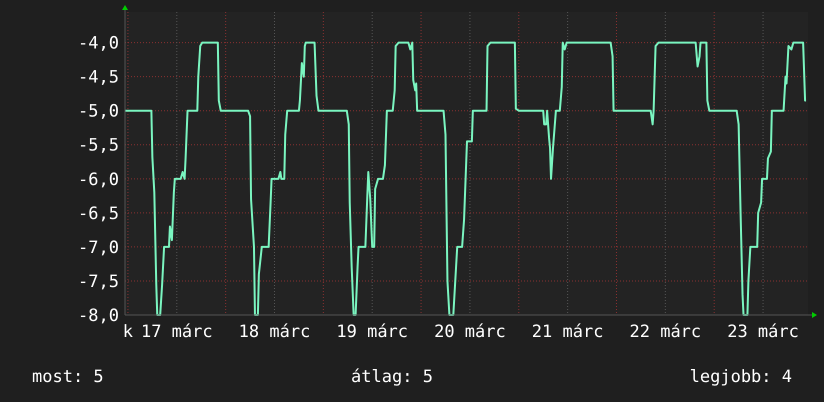 This screenshot has height=402, width=824. Describe the element at coordinates (568, 332) in the screenshot. I see `x-tick-label: 21 márc` at that location.